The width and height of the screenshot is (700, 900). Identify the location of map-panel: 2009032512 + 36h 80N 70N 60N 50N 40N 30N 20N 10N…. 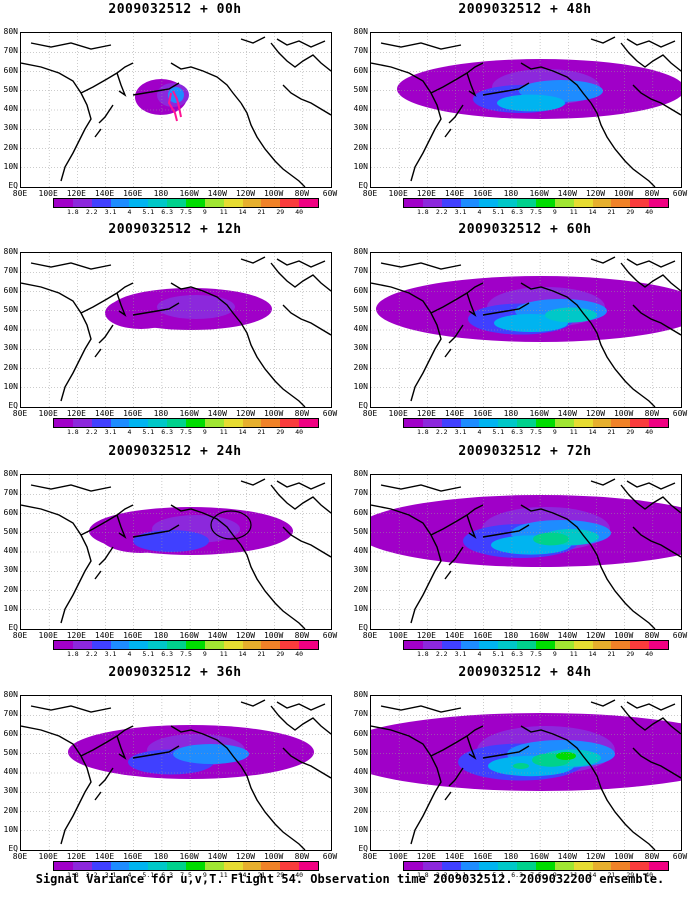
(175, 773).